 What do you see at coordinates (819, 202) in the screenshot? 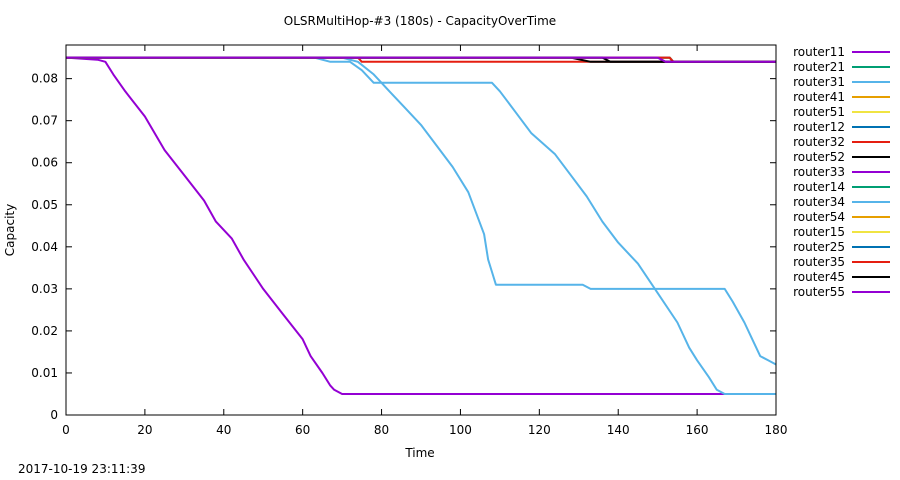
I see `legend-label-router34: router34` at bounding box center [819, 202].